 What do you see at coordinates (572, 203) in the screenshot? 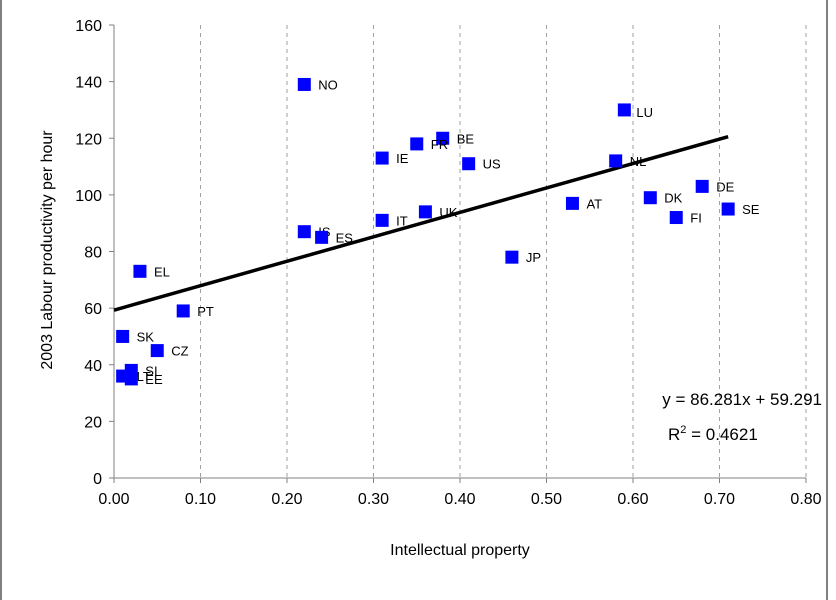
I see `data-point-at` at bounding box center [572, 203].